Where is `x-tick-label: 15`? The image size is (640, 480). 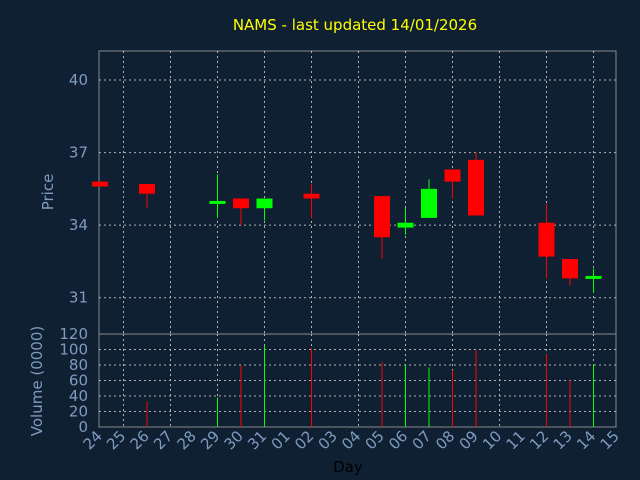
x-tick-label: 15 is located at coordinates (610, 440).